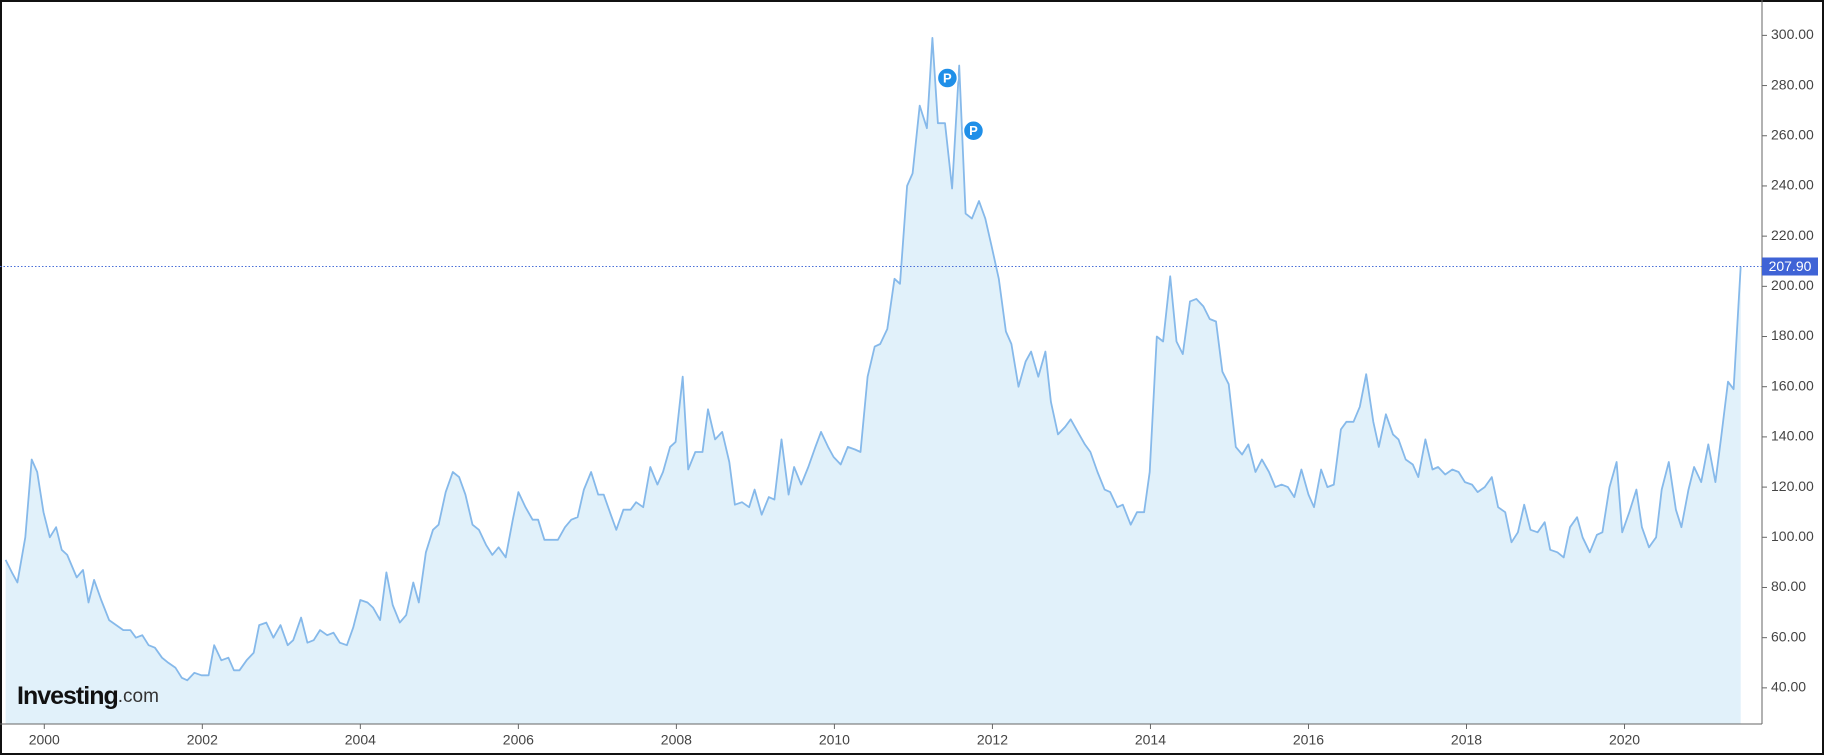  What do you see at coordinates (1150, 740) in the screenshot?
I see `x-tick-label: 2014` at bounding box center [1150, 740].